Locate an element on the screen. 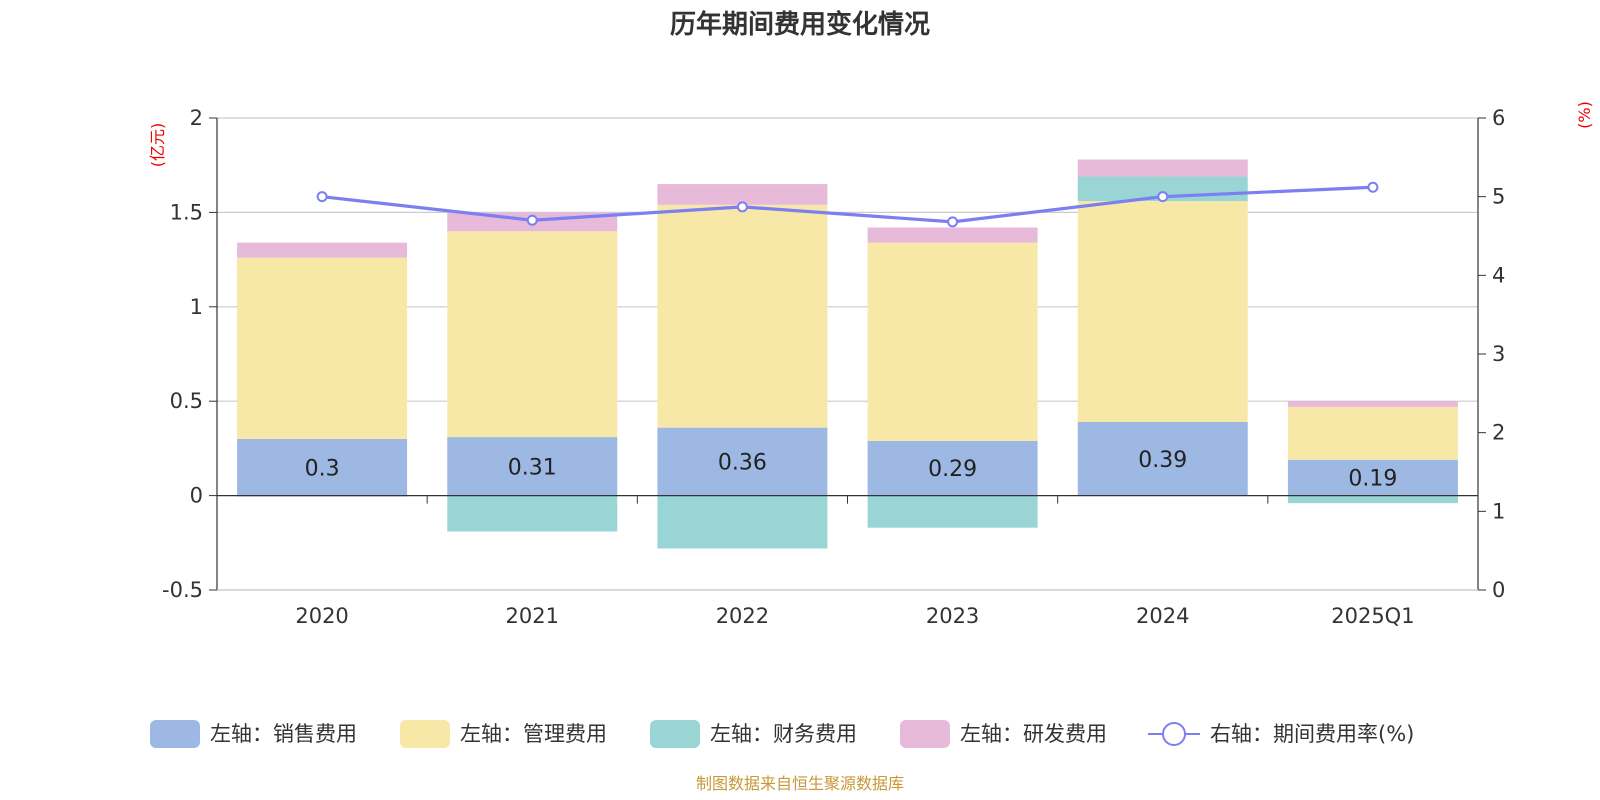 This screenshot has width=1600, height=800. left-axis-ticks: -0.5 0 0.5 1 1.5 2 is located at coordinates (189, 354).